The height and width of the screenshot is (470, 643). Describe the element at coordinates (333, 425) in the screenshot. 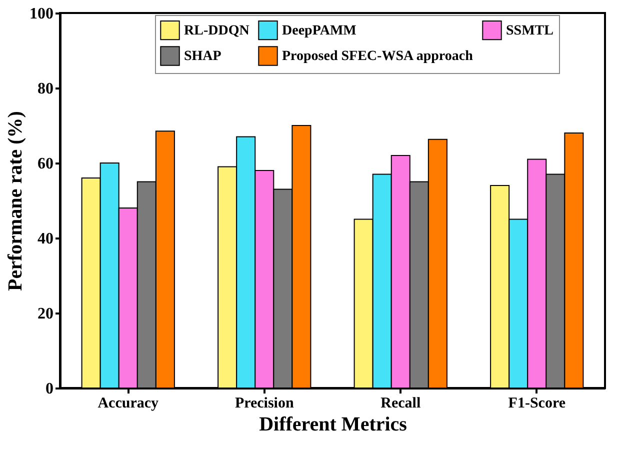

I see `x-axis-title: Different Metrics` at that location.